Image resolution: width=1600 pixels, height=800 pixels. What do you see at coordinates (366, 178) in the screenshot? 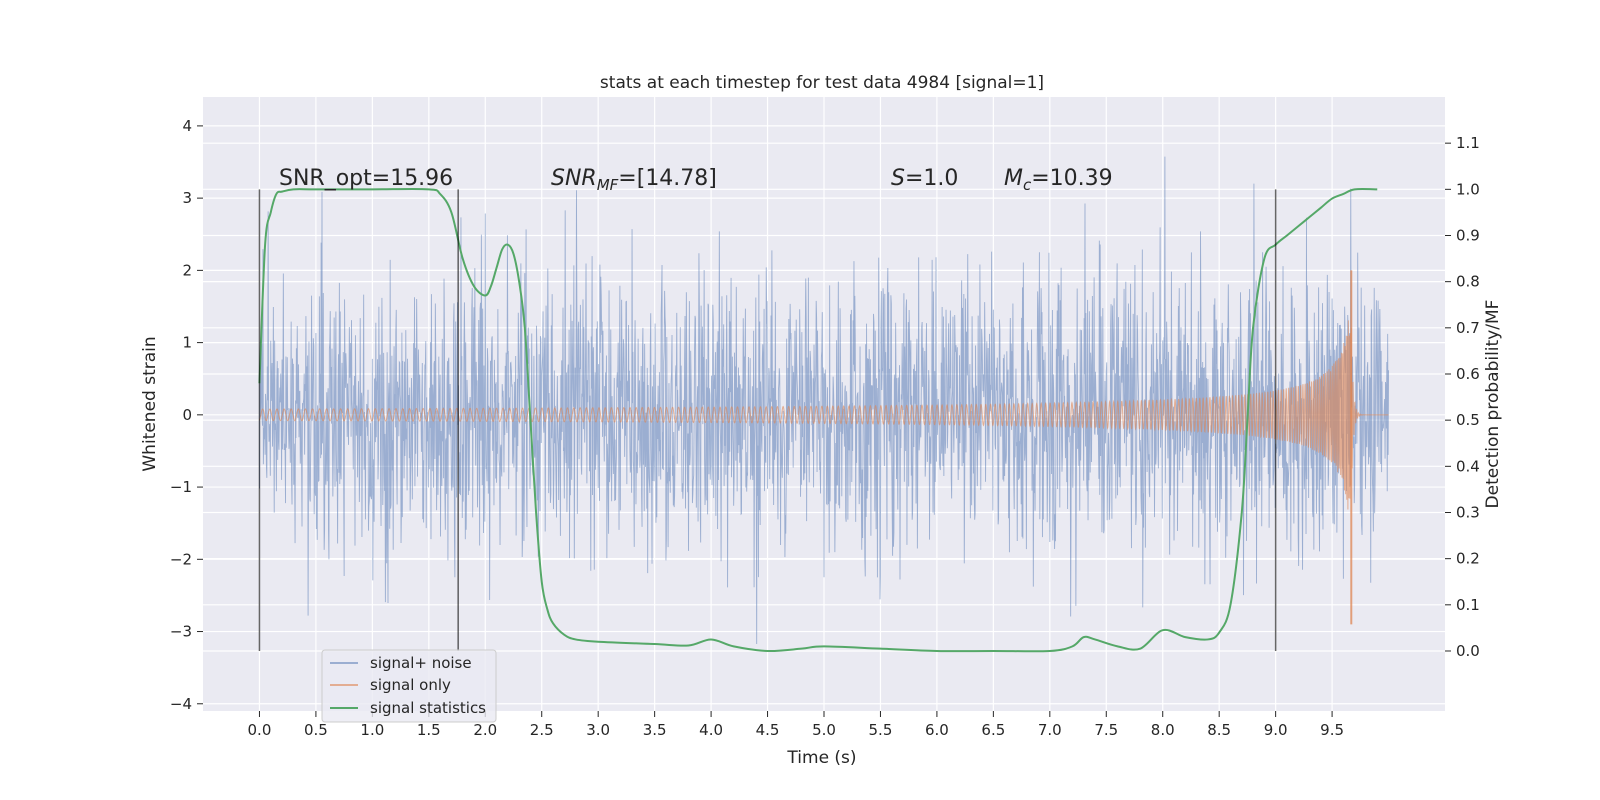
I see `annotation-snr-opt: SNR_opt=15.96` at bounding box center [366, 178].